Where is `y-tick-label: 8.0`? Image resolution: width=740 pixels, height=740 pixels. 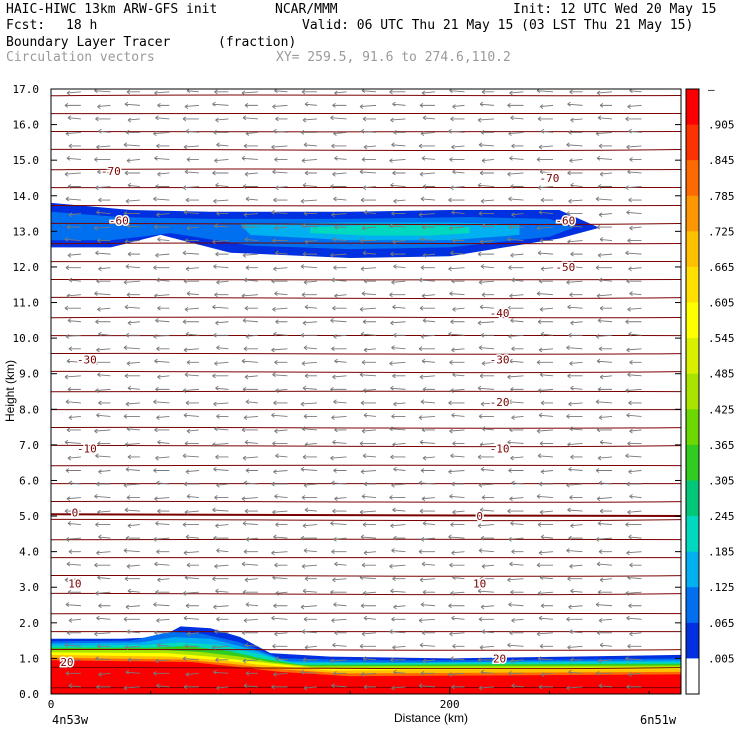
y-tick-label: 8.0 is located at coordinates (29, 409).